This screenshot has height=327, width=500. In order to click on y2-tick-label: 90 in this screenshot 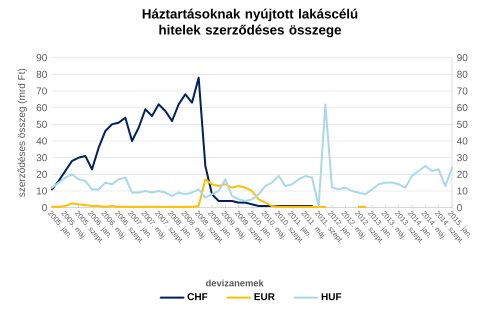, I will do `click(462, 58)`.